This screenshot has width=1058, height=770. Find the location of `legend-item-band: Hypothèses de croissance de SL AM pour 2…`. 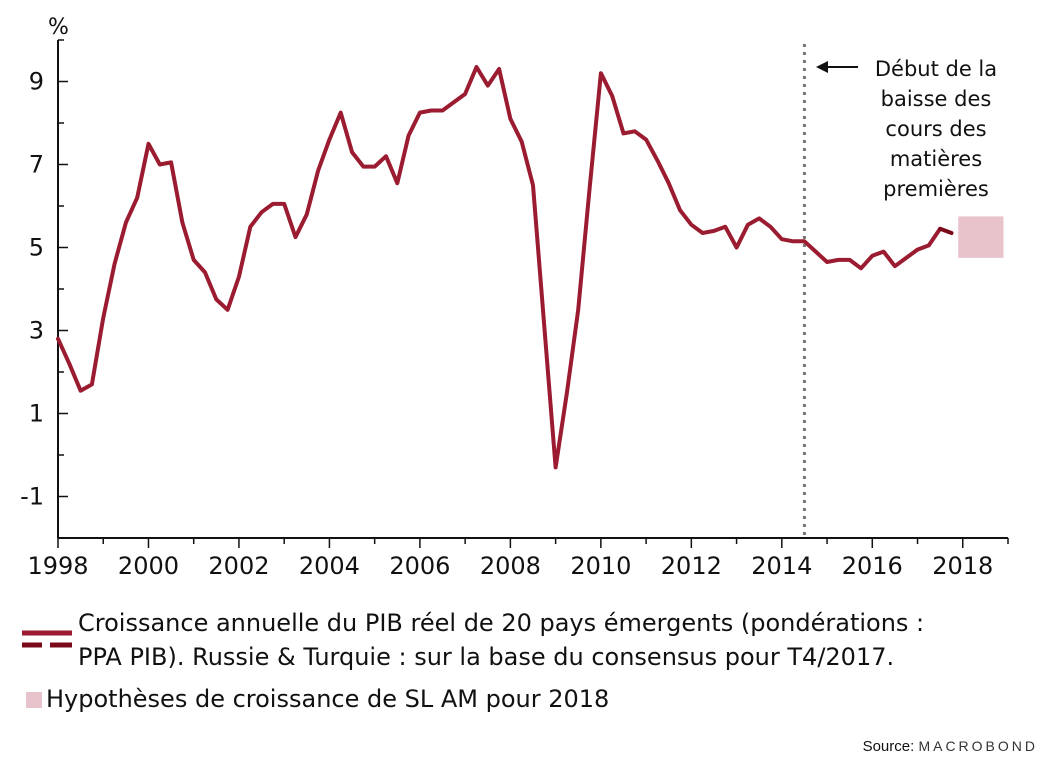

legend-item-band: Hypothèses de croissance de SL AM pour 2… is located at coordinates (473, 699).